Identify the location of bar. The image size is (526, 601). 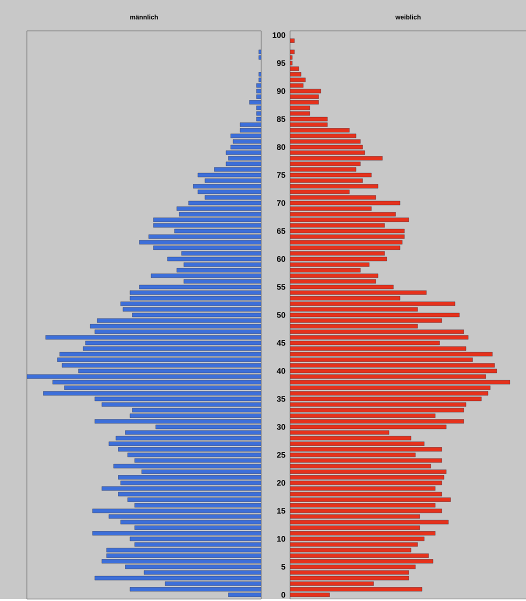
(292, 40).